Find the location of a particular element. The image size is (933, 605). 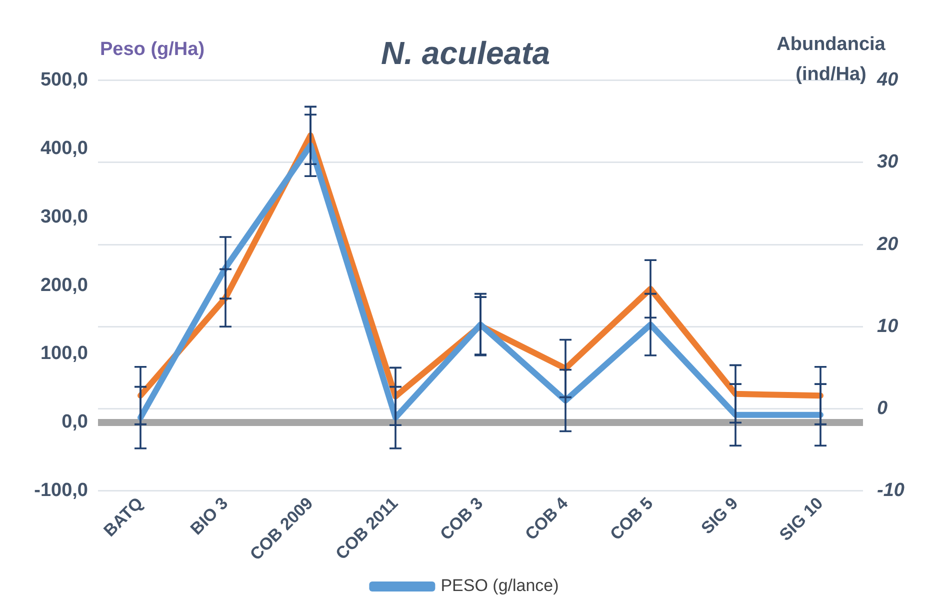

x-tick-label: SIG 10 is located at coordinates (801, 519).